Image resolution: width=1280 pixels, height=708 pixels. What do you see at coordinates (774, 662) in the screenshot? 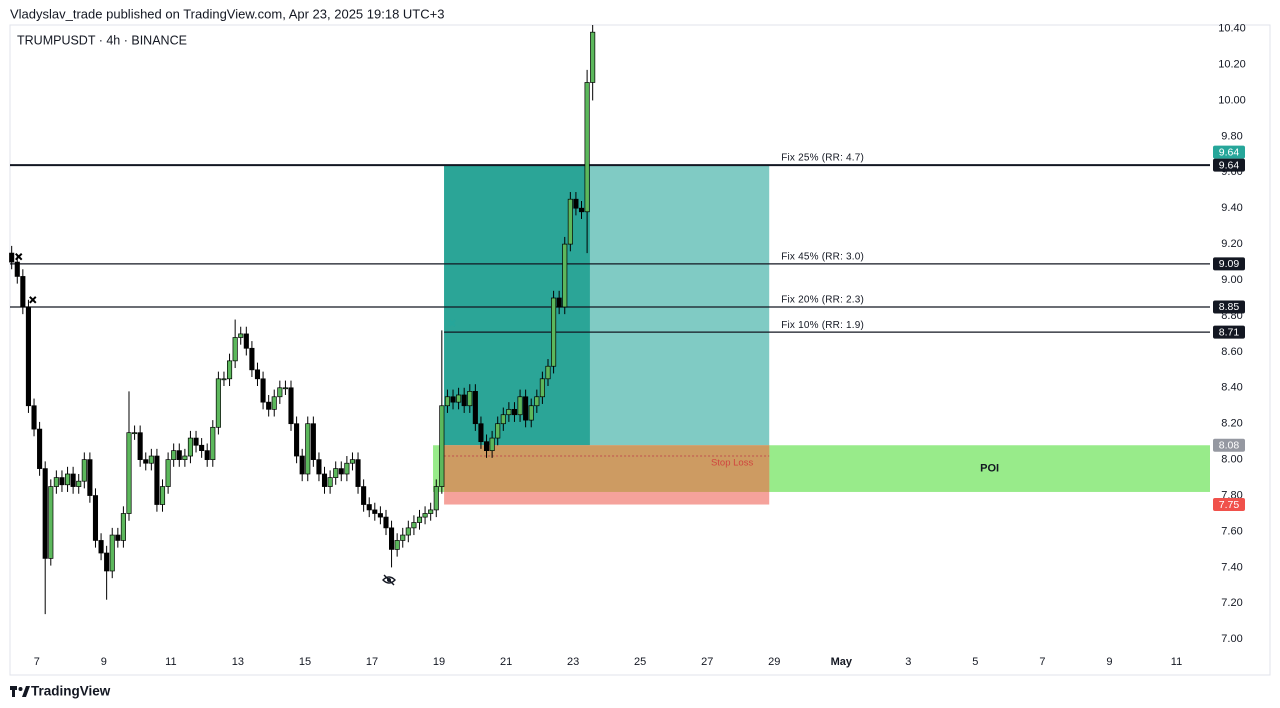
I see `x-tick-label: 29` at bounding box center [774, 662].